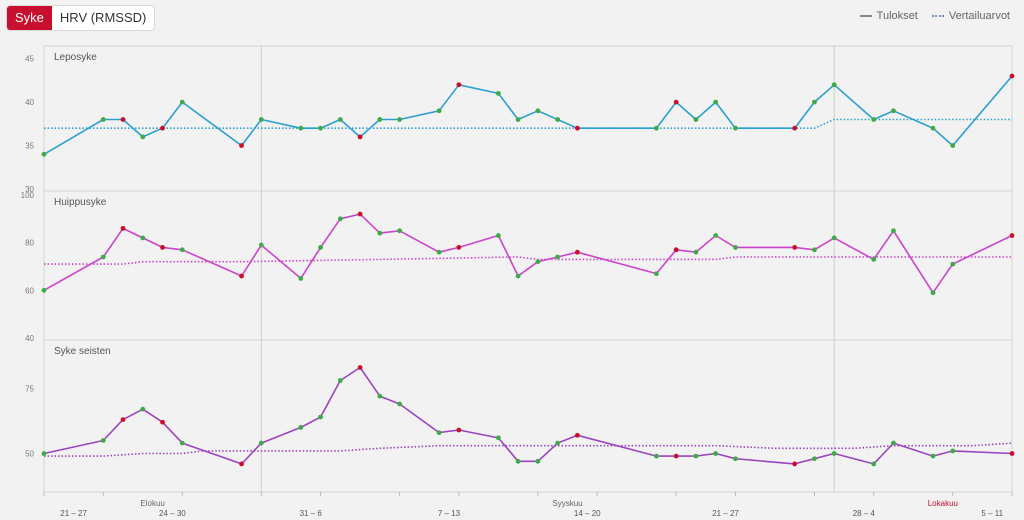 This screenshot has width=1024, height=520. I want to click on month-label-1: Syyskuu, so click(567, 503).